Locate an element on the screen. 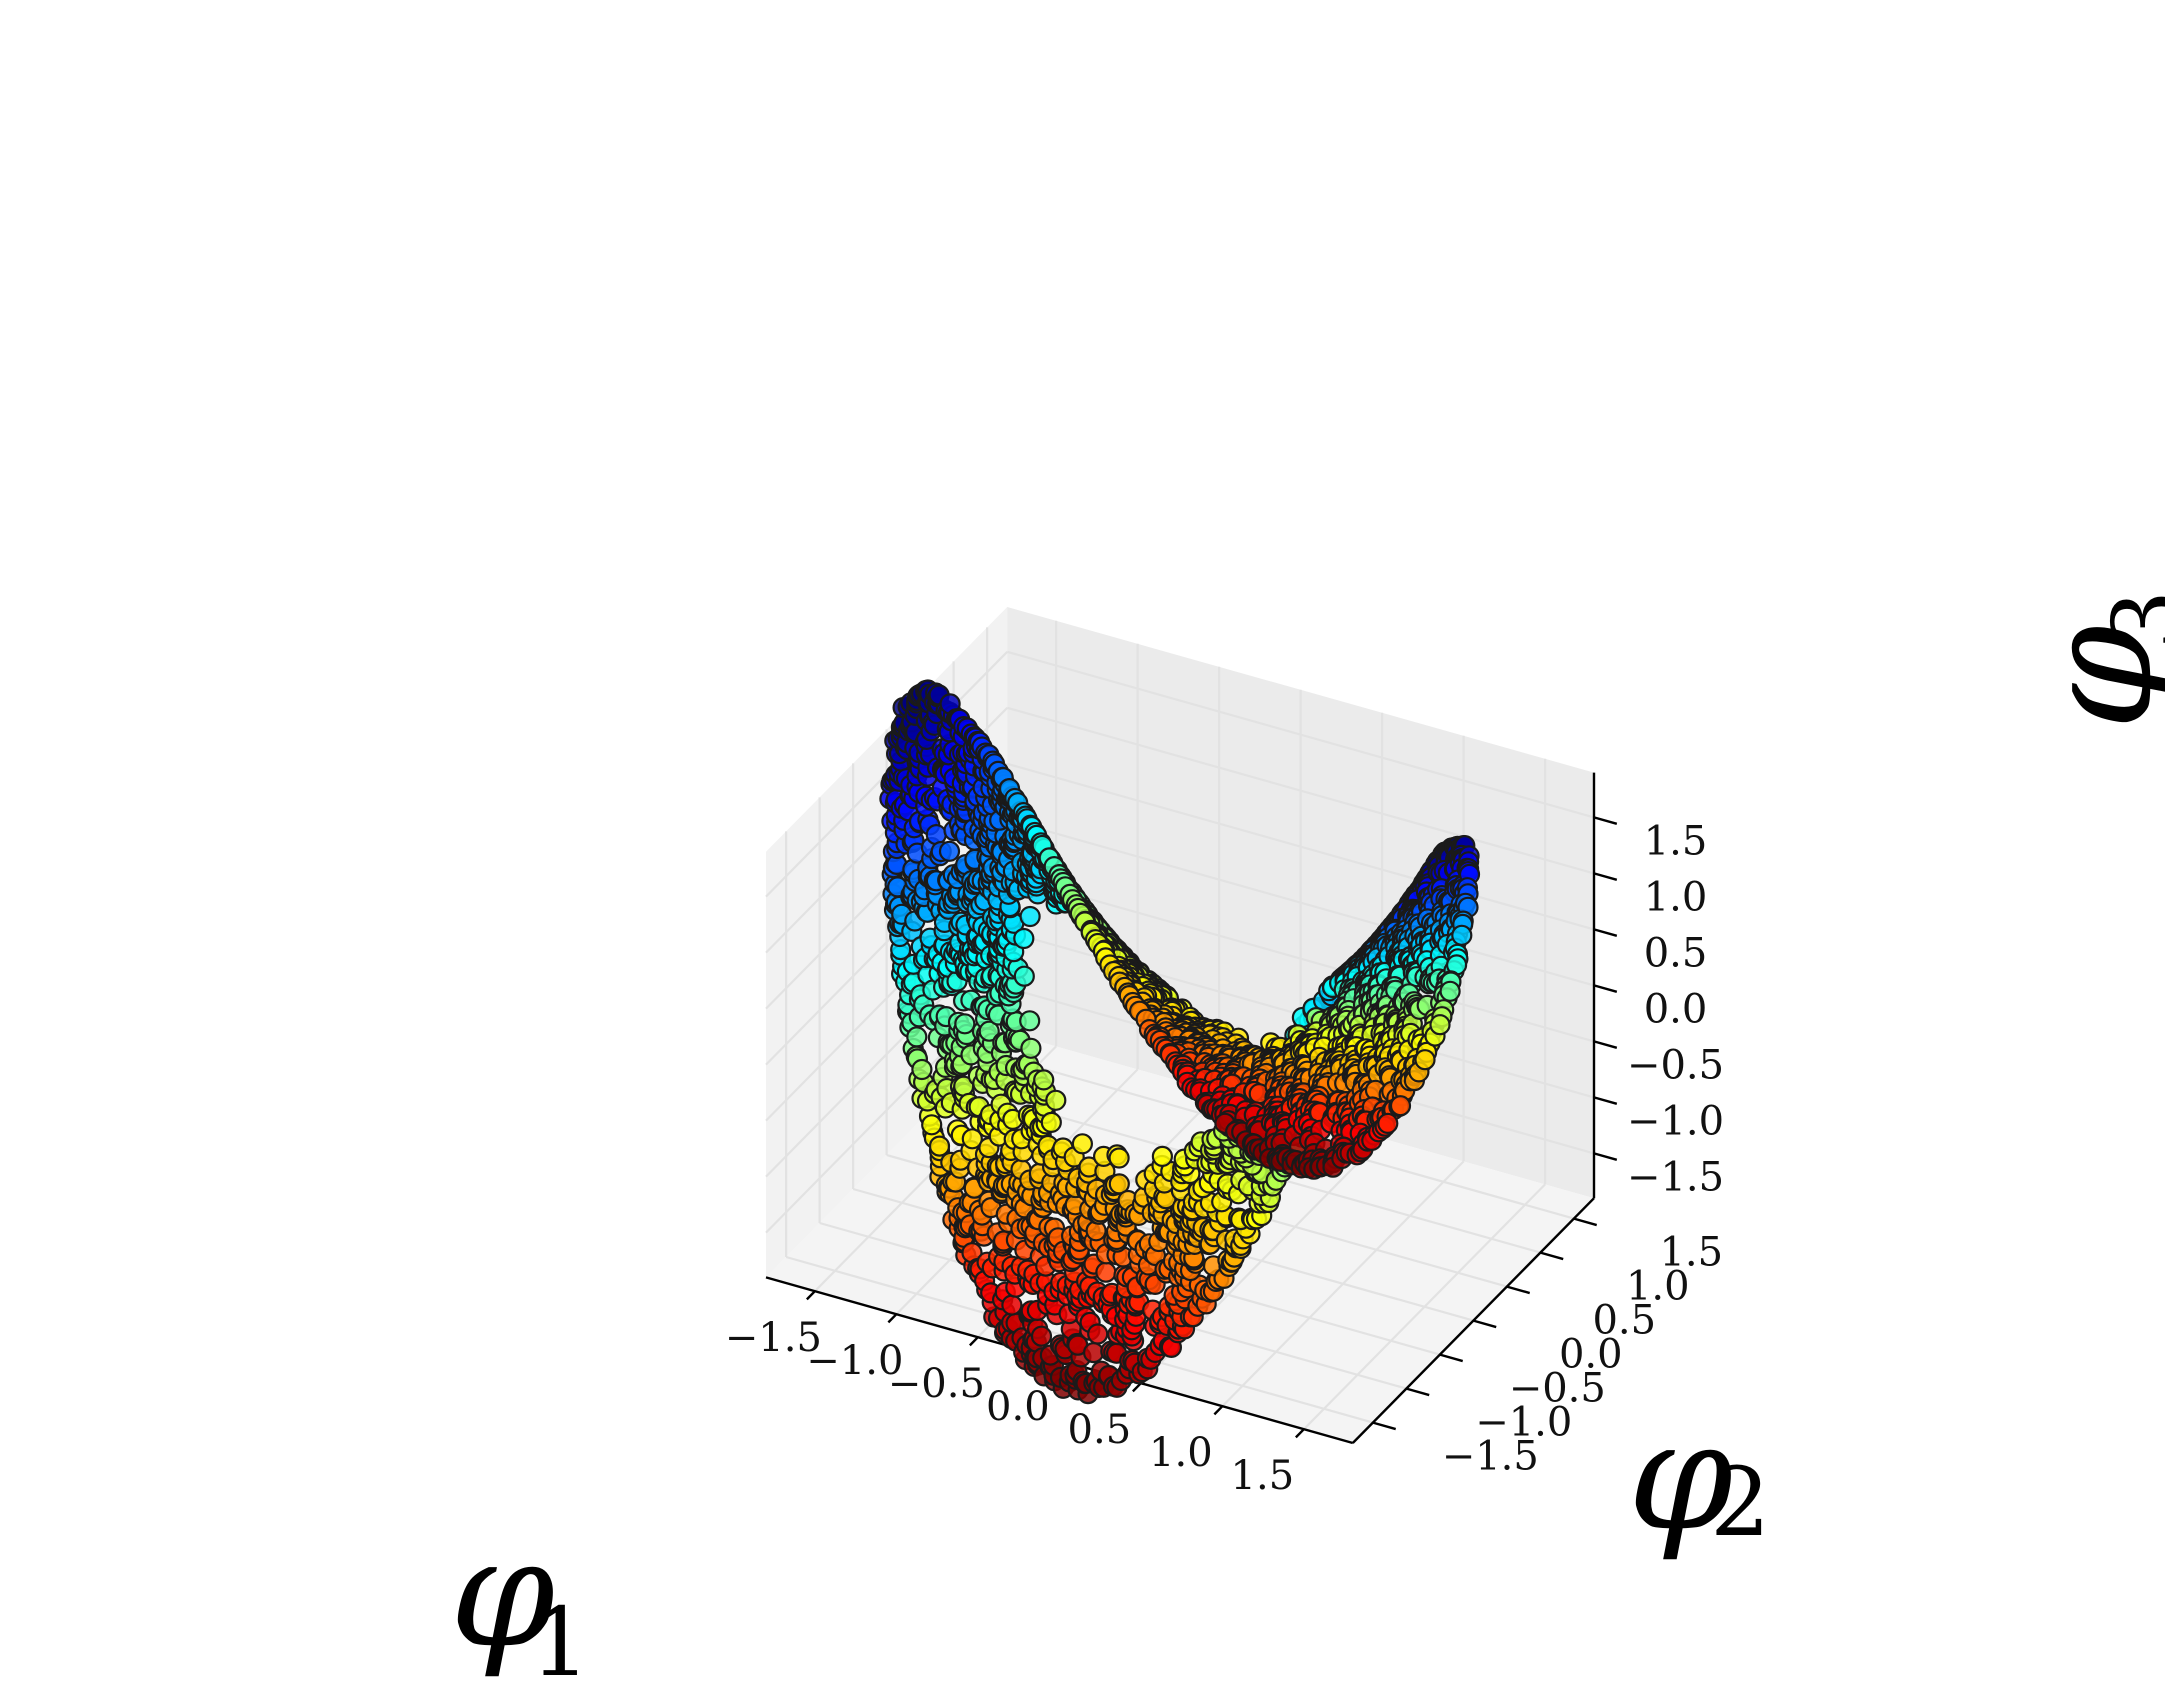 Image resolution: width=2165 pixels, height=1684 pixels. z-tick-label: −0.5 is located at coordinates (1675, 1065).